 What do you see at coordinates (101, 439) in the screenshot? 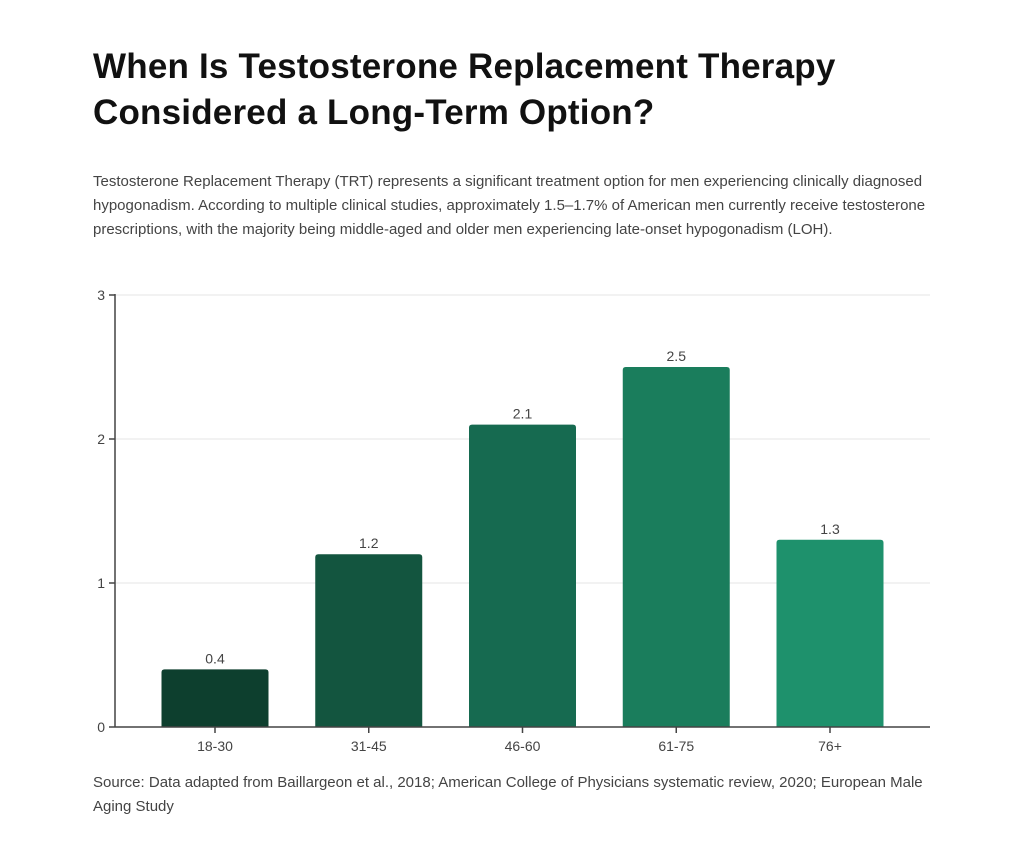
I see `y-tick-label: 2` at bounding box center [101, 439].